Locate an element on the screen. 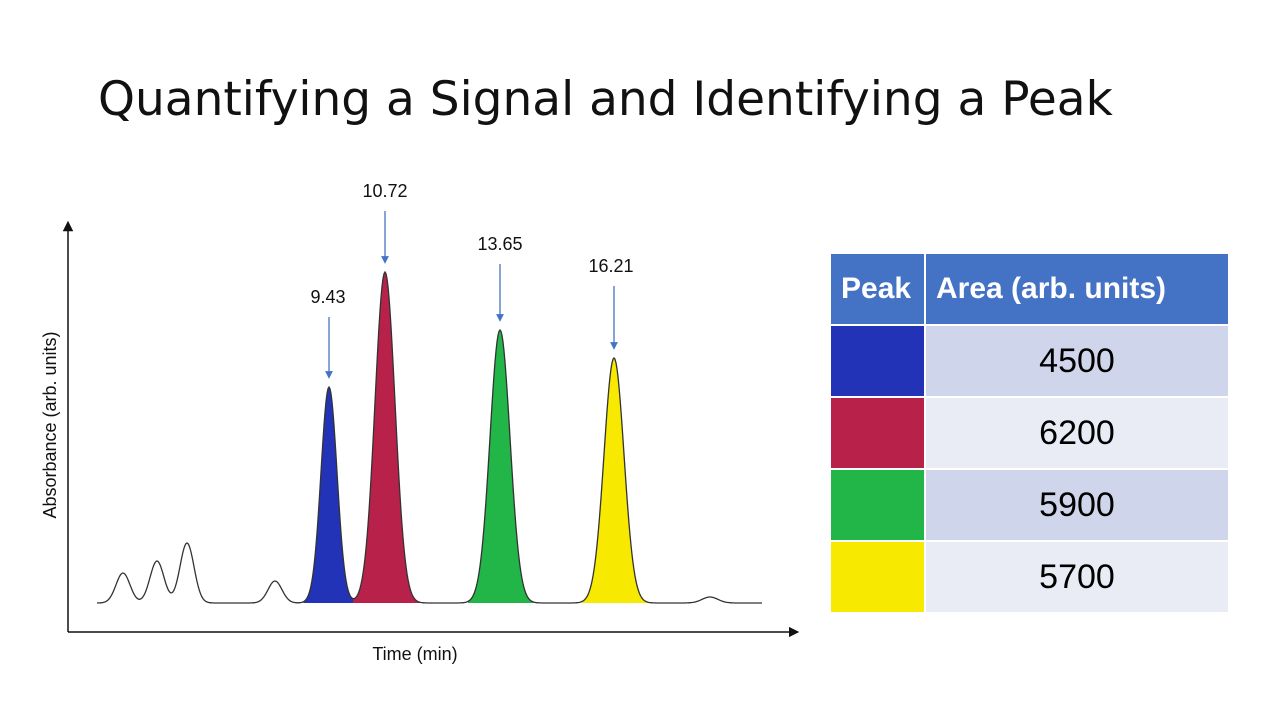  table-row: 5900 is located at coordinates (1029, 505).